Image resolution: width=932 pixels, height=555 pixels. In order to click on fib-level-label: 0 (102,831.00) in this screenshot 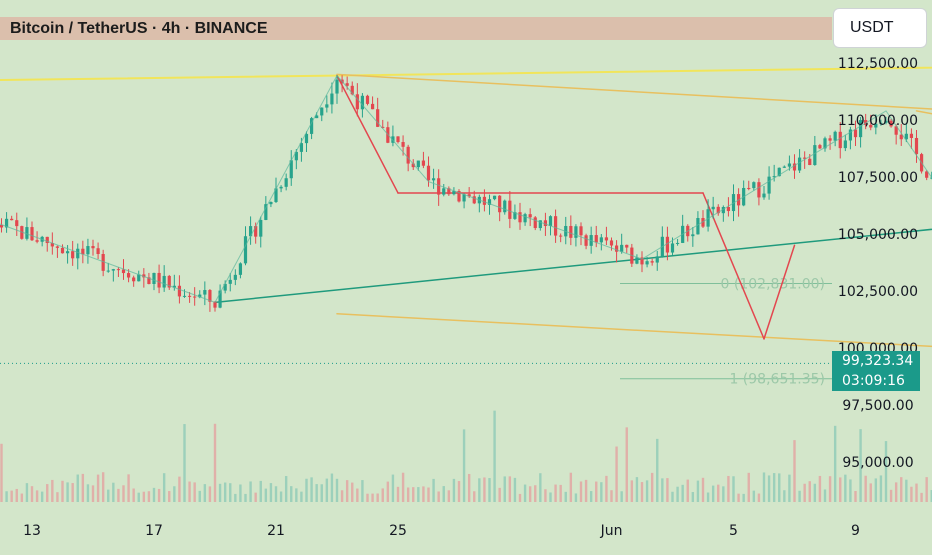, I will do `click(773, 284)`.